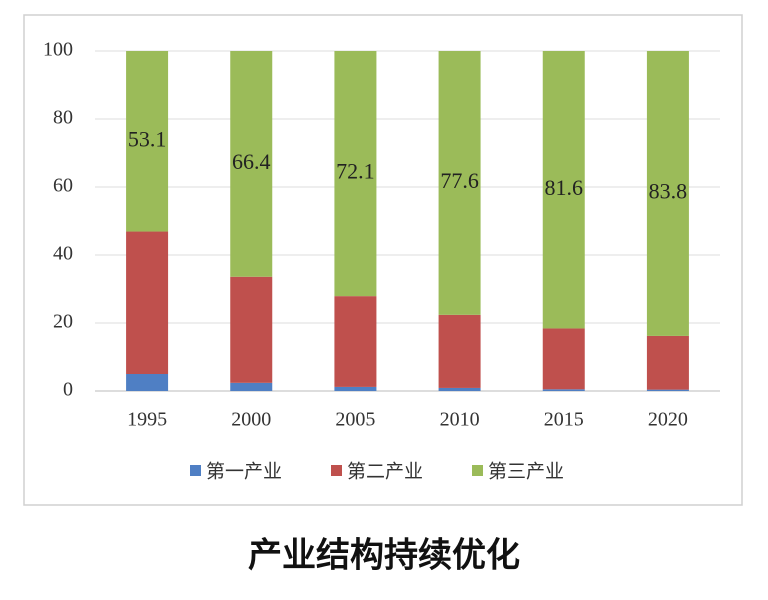 The image size is (768, 600). I want to click on data-label: 53.1, so click(147, 138).